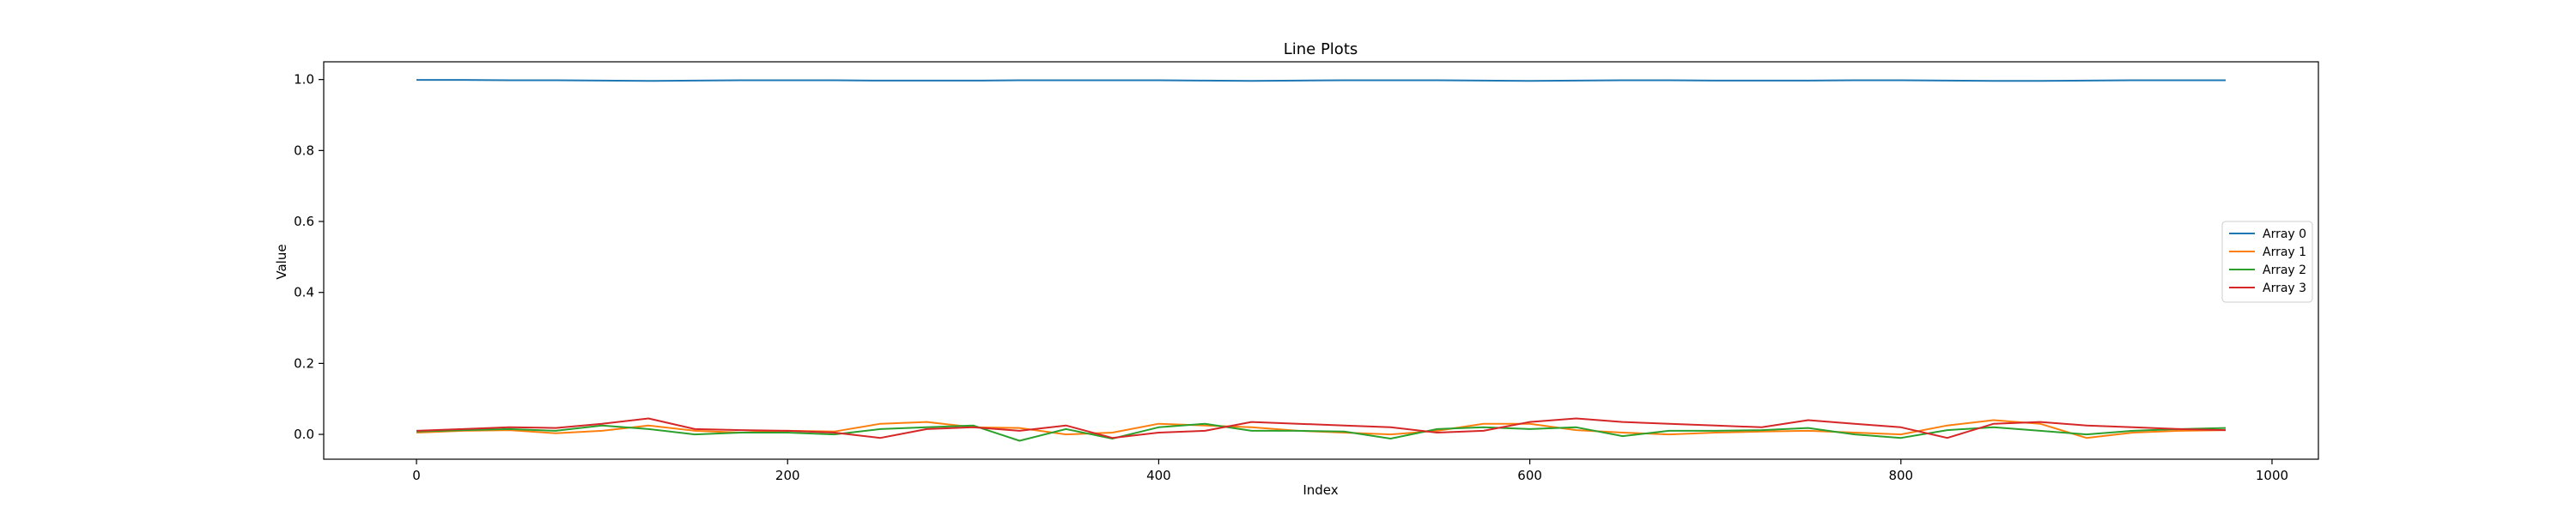 The height and width of the screenshot is (515, 2576). I want to click on legend: Array 0 Array 1 Array 2 Array 3, so click(2267, 262).